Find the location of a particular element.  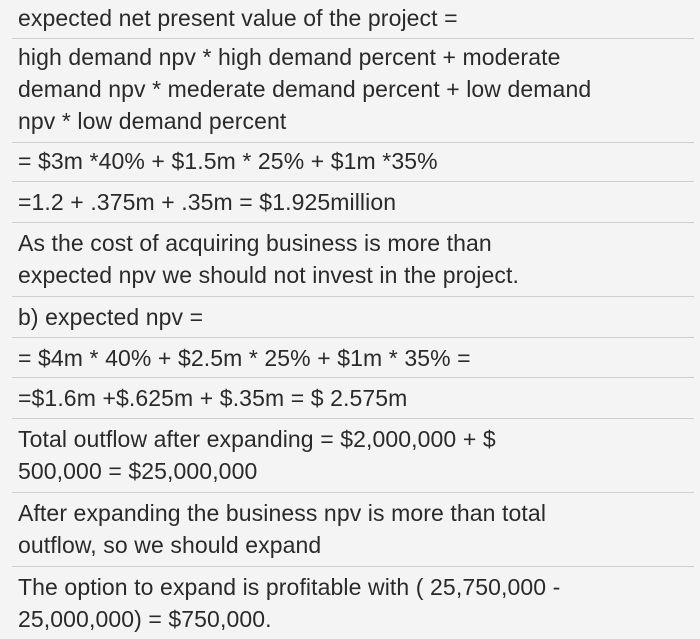

text-line: npv * low demand percent is located at coordinates (152, 121).